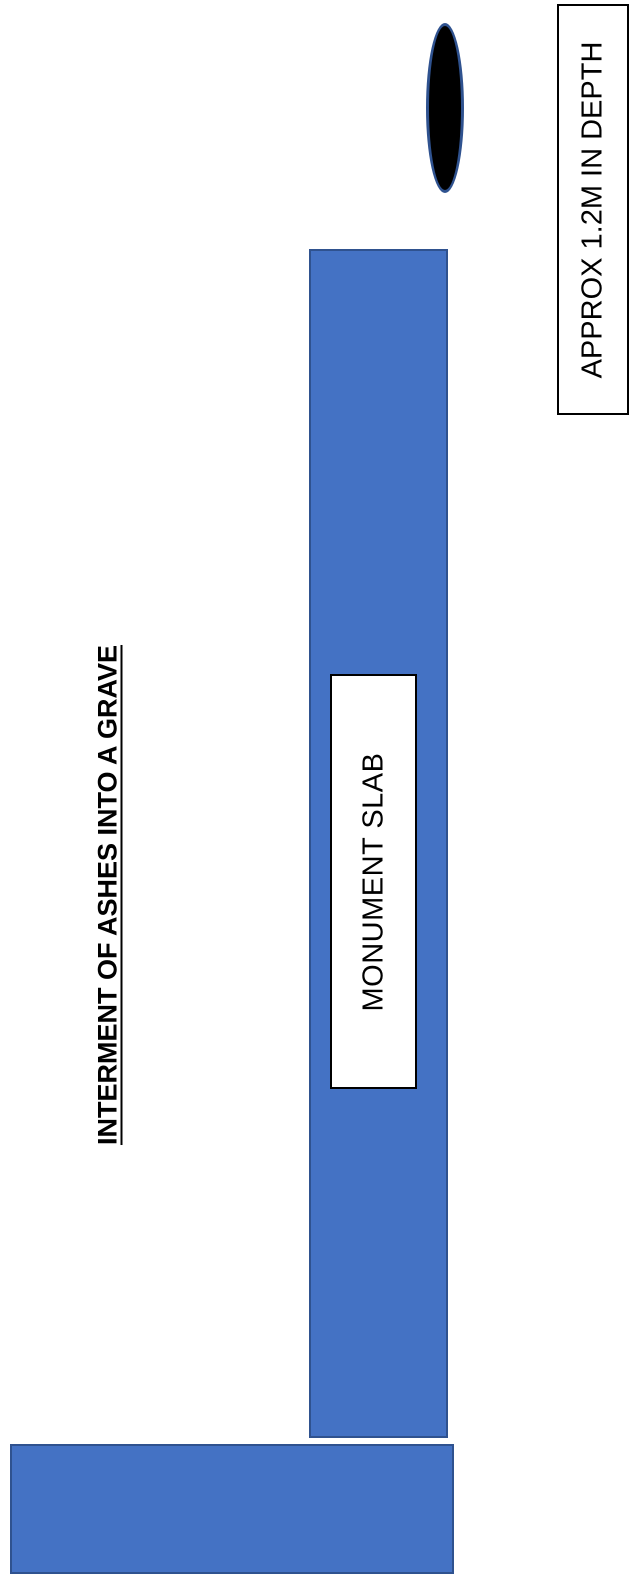 The height and width of the screenshot is (1574, 629). I want to click on ashes-urn-ellipse, so click(445, 108).